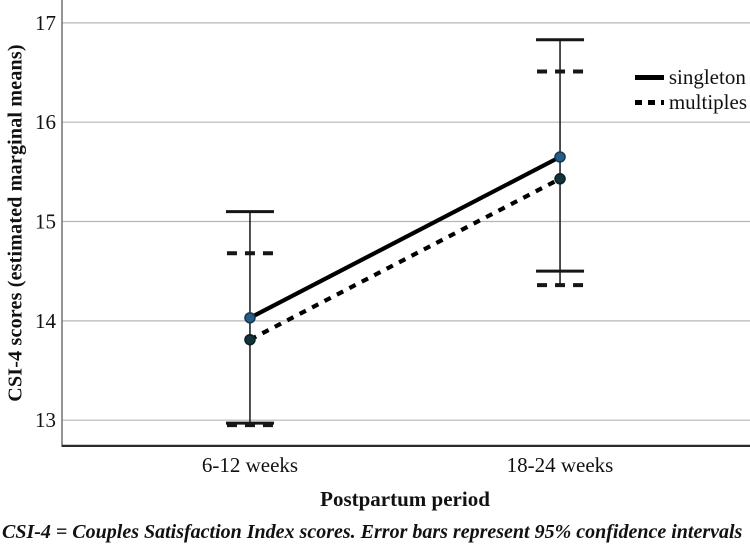 Image resolution: width=750 pixels, height=548 pixels. Describe the element at coordinates (46, 321) in the screenshot. I see `y-tick-label: 14` at that location.